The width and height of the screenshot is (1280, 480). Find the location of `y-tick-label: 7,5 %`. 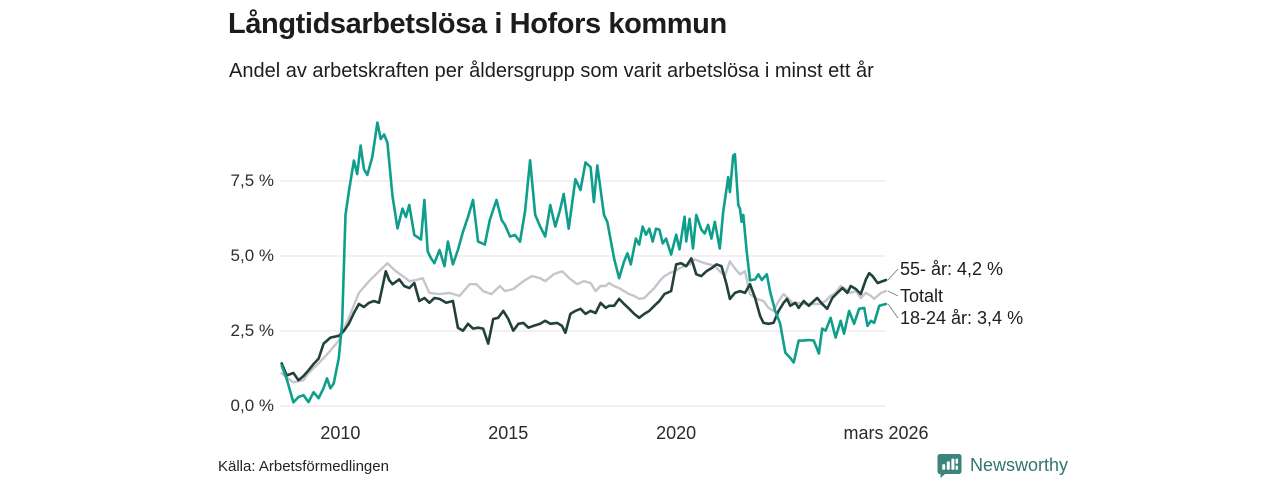

y-tick-label: 7,5 % is located at coordinates (252, 180).